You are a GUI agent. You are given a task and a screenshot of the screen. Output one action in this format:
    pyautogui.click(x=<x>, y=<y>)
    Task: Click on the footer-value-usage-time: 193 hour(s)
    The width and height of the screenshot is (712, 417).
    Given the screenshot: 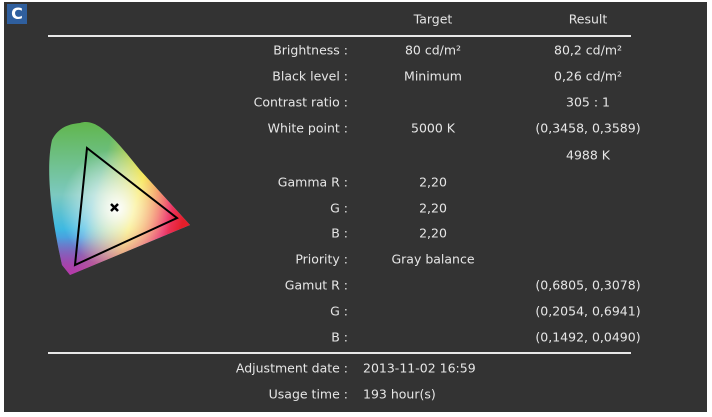 What is the action you would take?
    pyautogui.click(x=399, y=394)
    